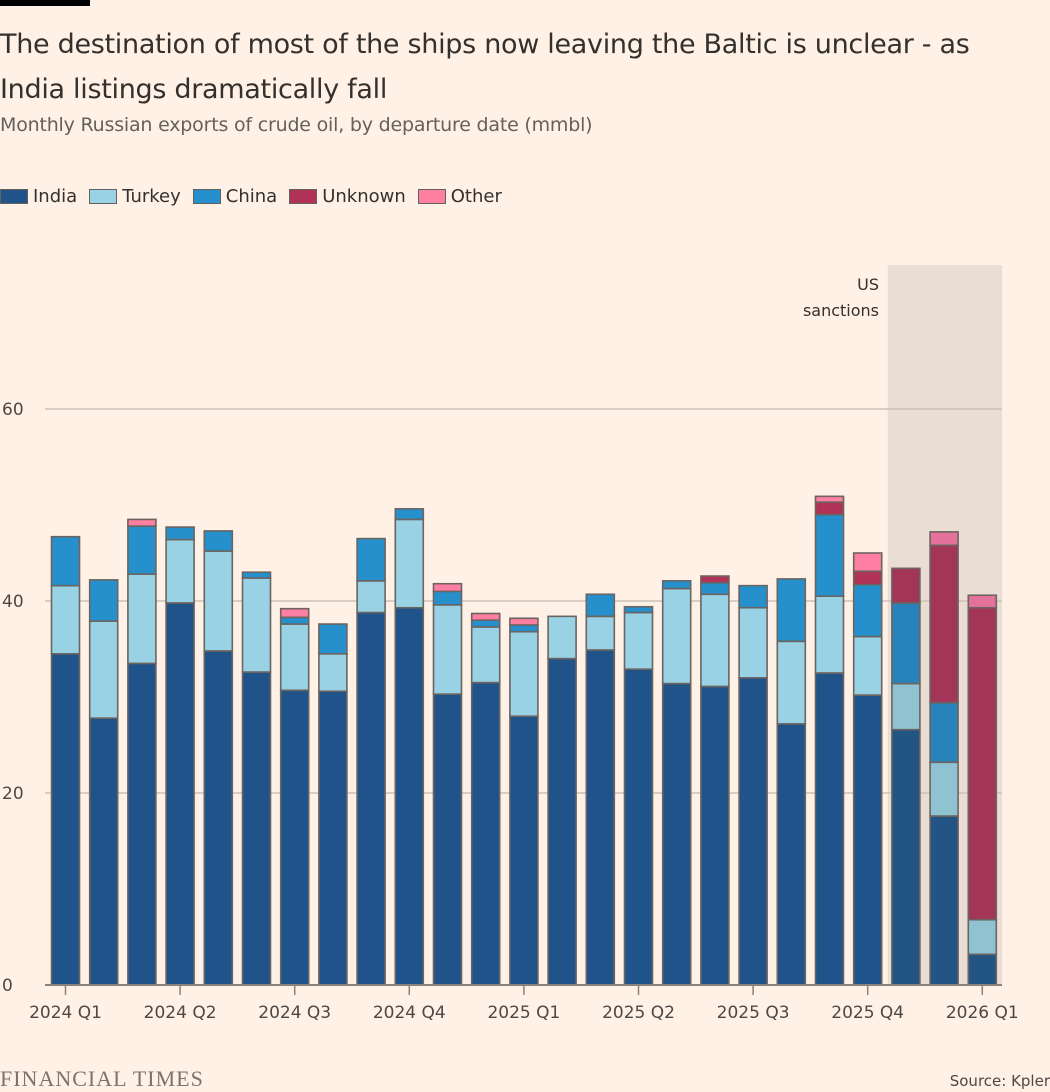 The height and width of the screenshot is (1092, 1050). Describe the element at coordinates (868, 284) in the screenshot. I see `annotation-text: US` at that location.